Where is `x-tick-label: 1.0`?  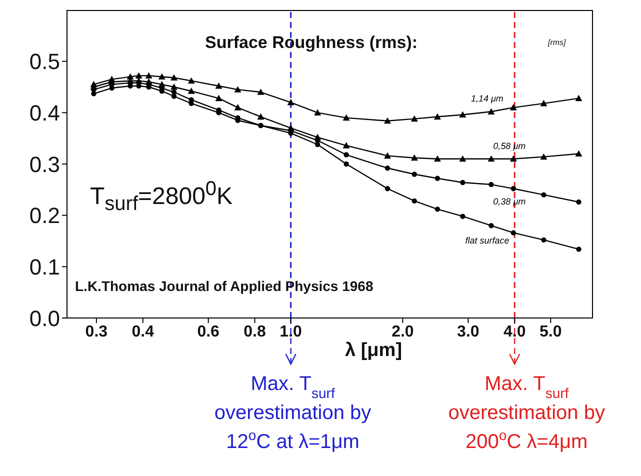
x-tick-label: 1.0 is located at coordinates (291, 331).